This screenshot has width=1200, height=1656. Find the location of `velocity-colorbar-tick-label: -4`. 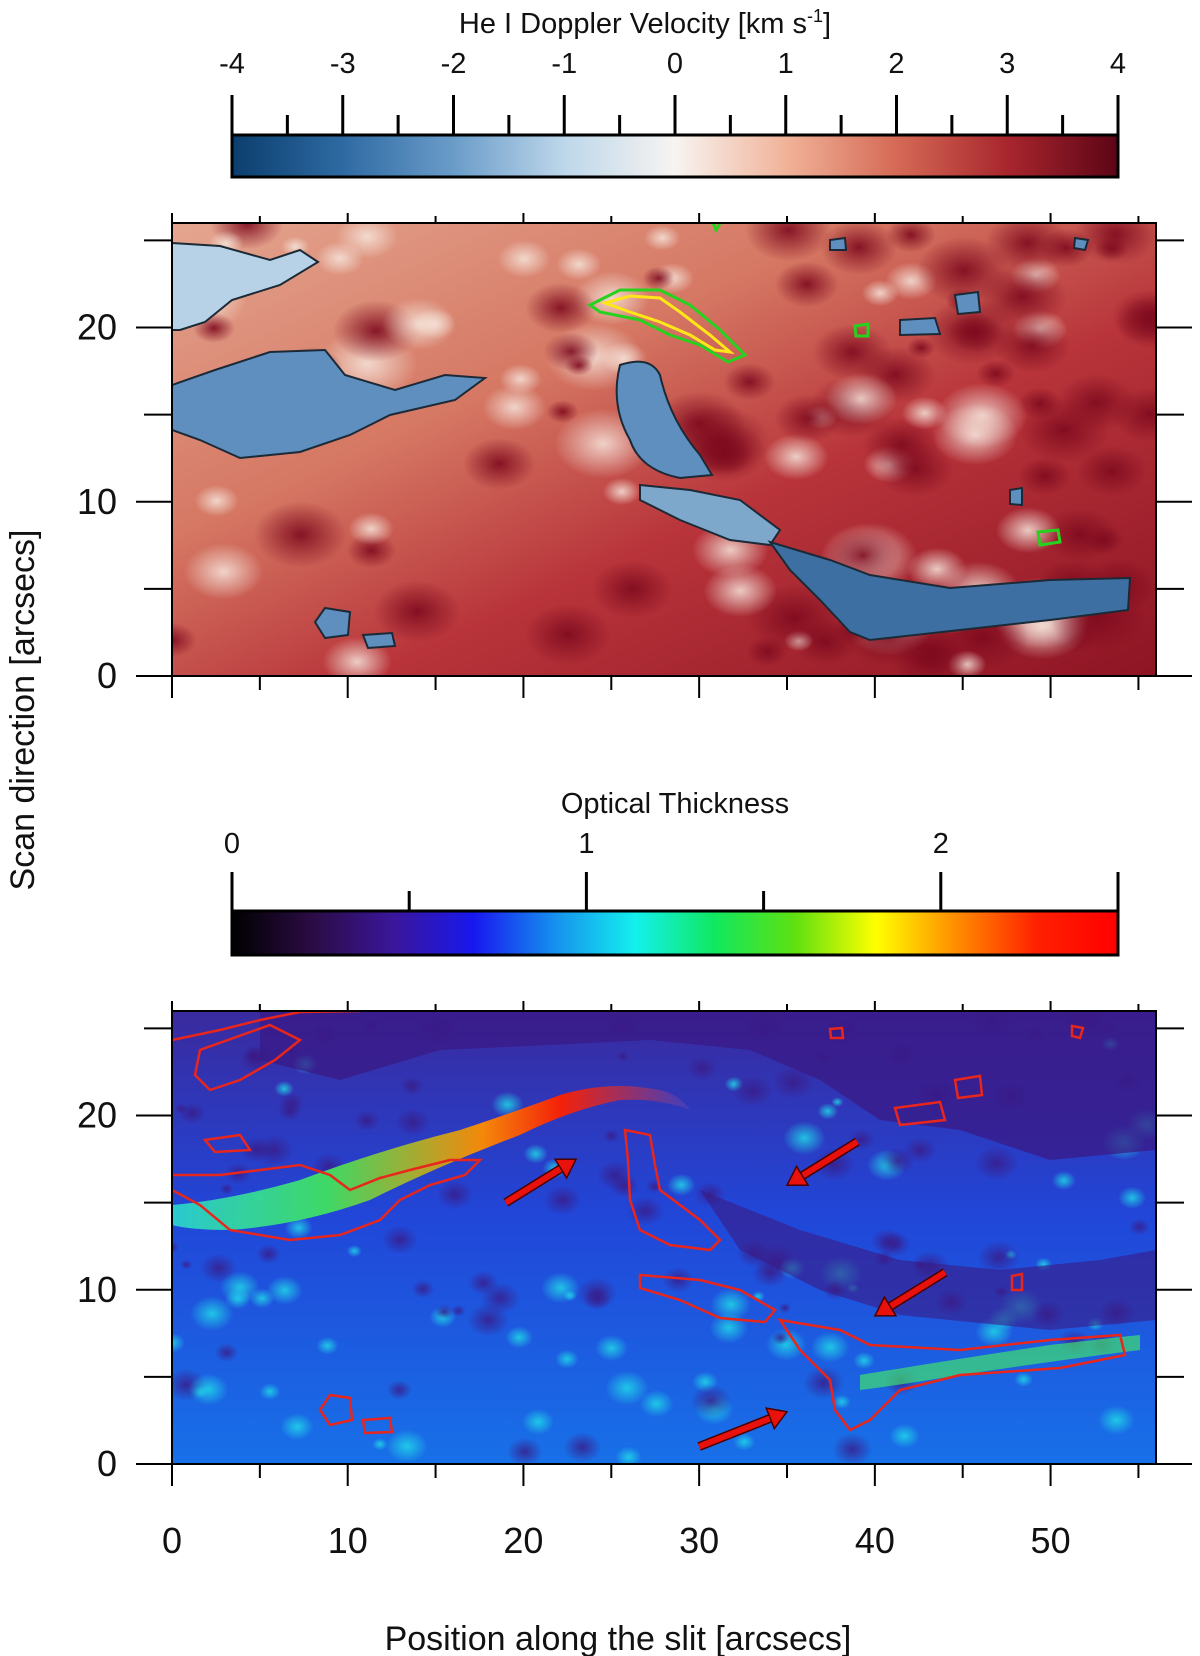

velocity-colorbar-tick-label: -4 is located at coordinates (232, 64).